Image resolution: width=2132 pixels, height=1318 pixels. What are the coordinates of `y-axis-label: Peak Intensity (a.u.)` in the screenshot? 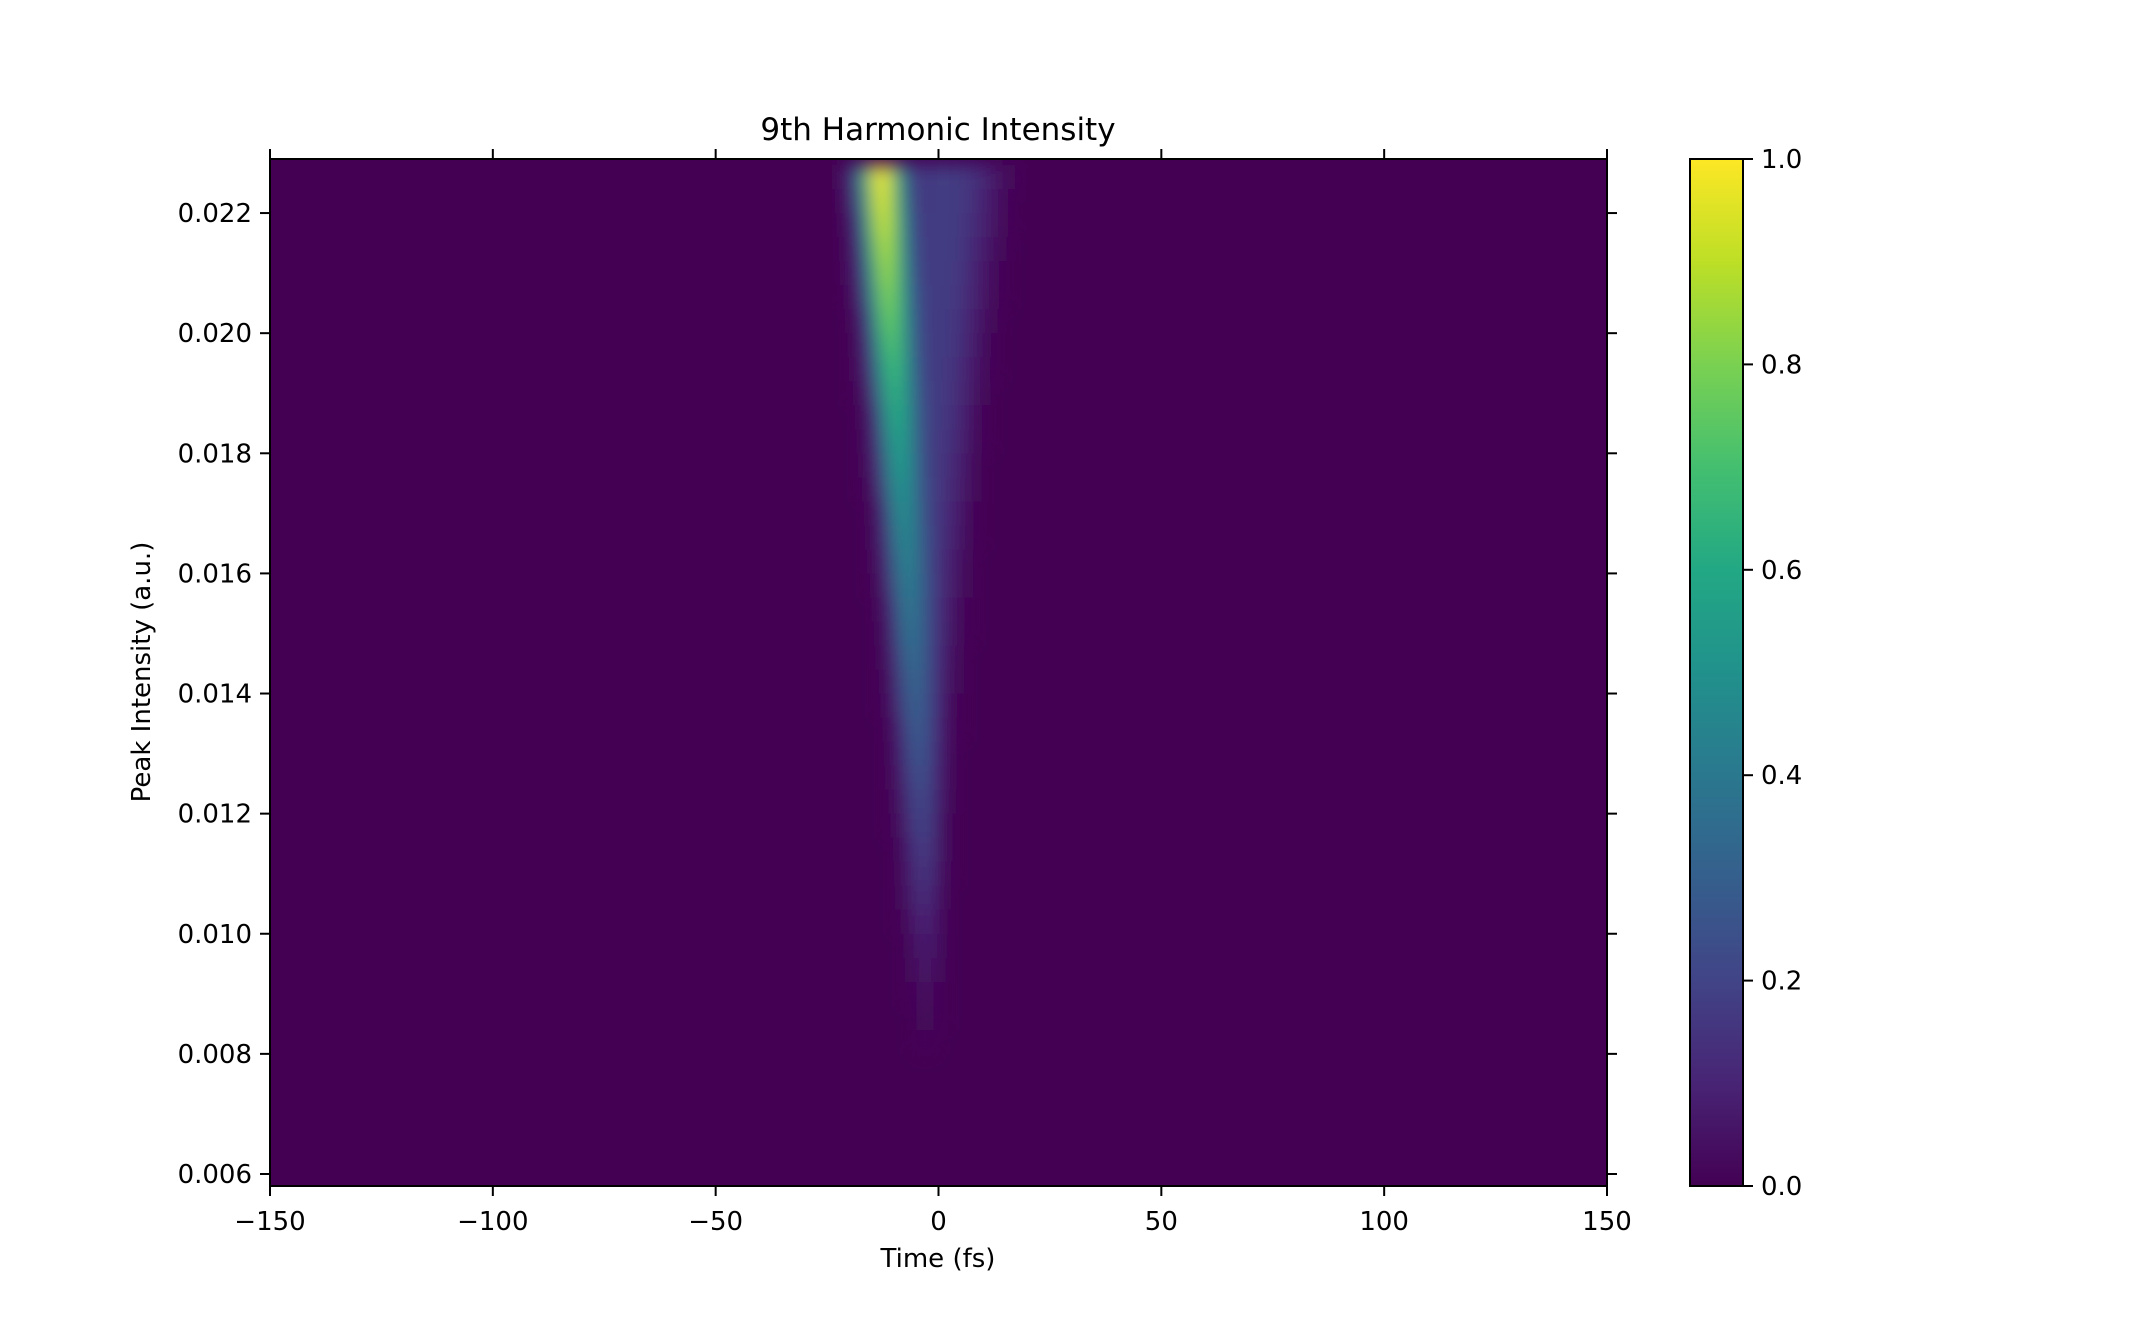 It's located at (142, 672).